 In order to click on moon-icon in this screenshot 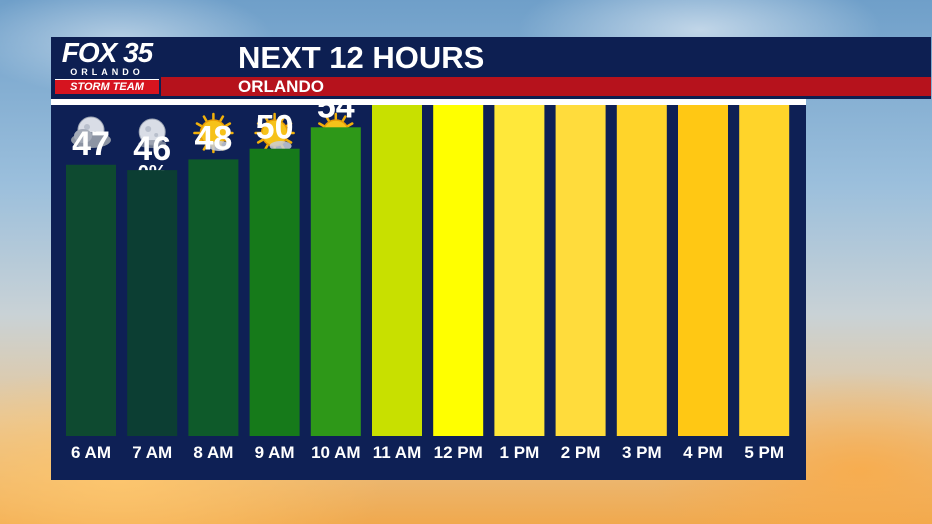, I will do `click(152, 133)`.